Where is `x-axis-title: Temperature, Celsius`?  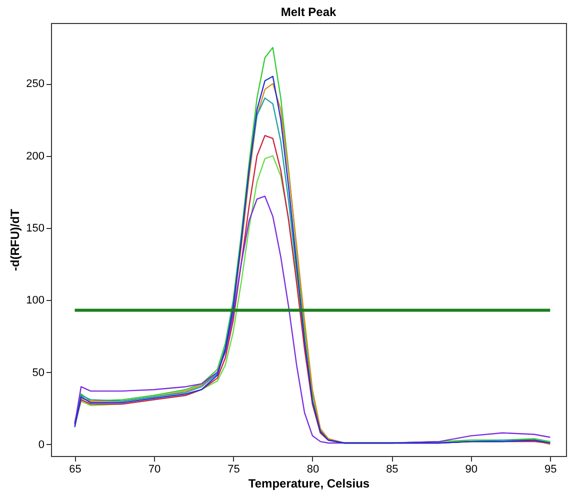 x-axis-title: Temperature, Celsius is located at coordinates (309, 483).